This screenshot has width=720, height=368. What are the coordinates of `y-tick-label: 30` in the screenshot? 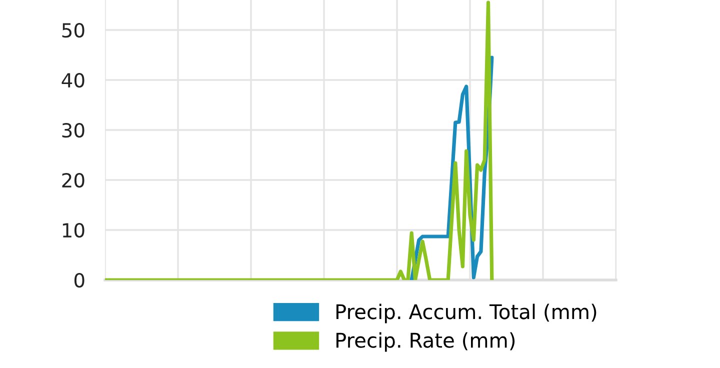 It's located at (73, 130).